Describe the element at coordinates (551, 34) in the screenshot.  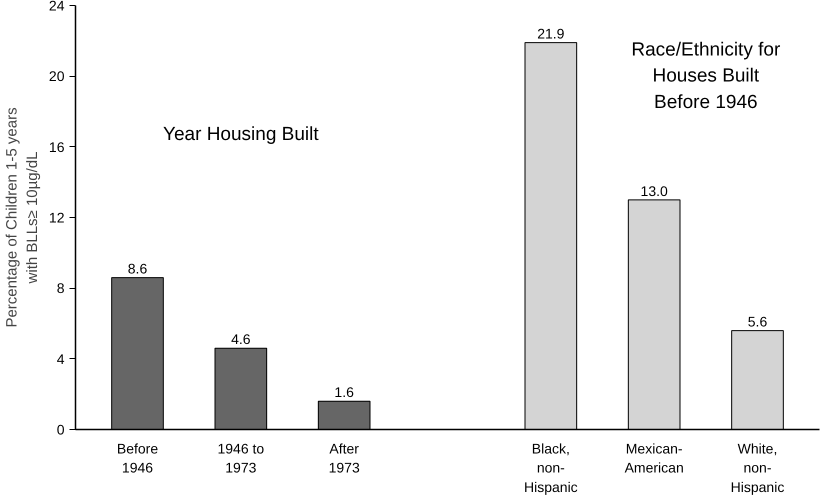
I see `data-label: 21.9` at that location.